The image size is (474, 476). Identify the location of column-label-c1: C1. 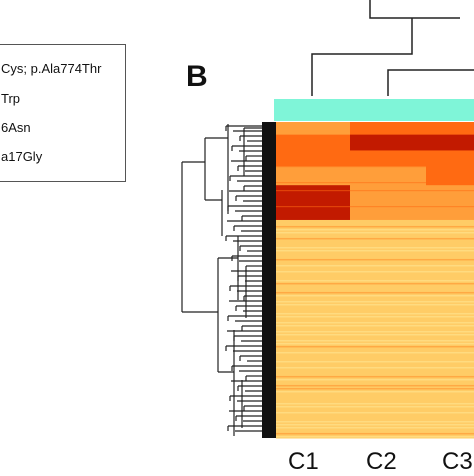
(303, 461).